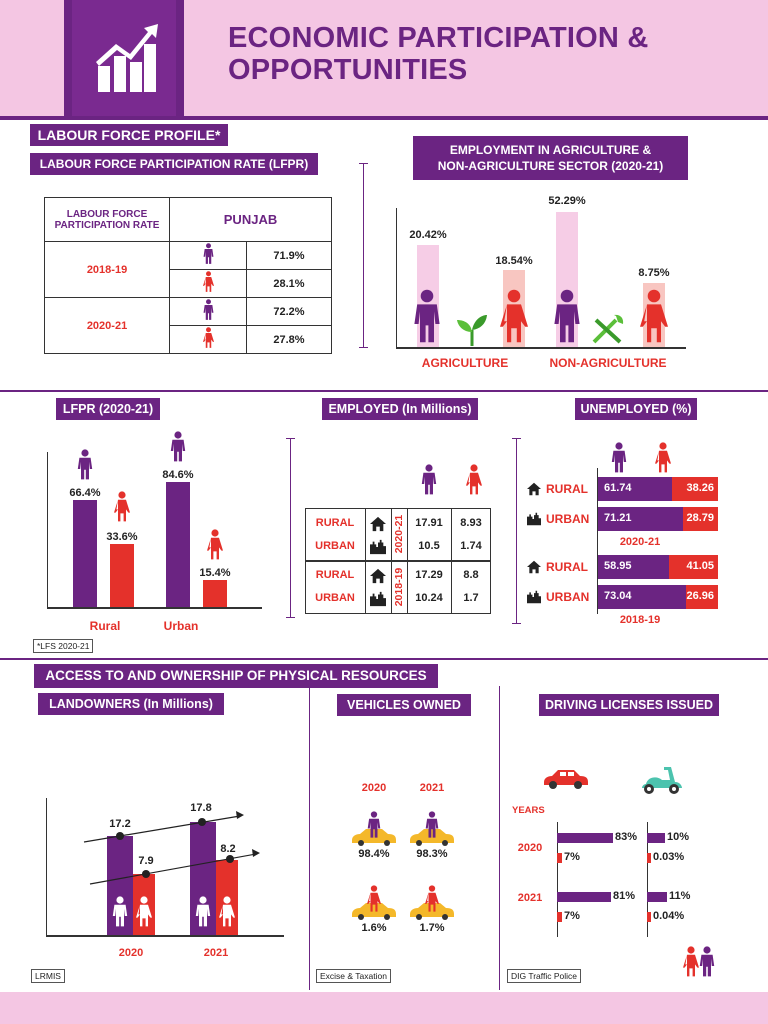  What do you see at coordinates (597, 541) in the screenshot?
I see `unemployed-axis` at bounding box center [597, 541].